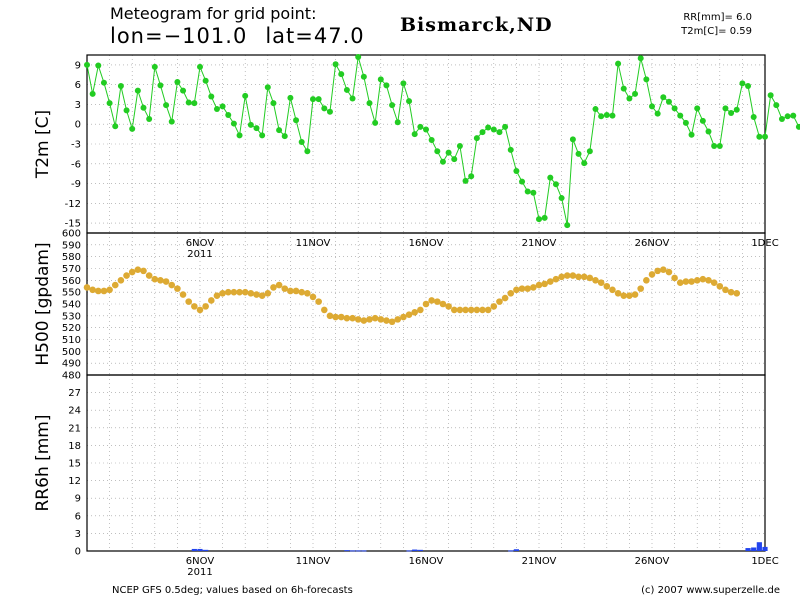  Describe the element at coordinates (78, 516) in the screenshot. I see `y-tick-label: 6` at that location.